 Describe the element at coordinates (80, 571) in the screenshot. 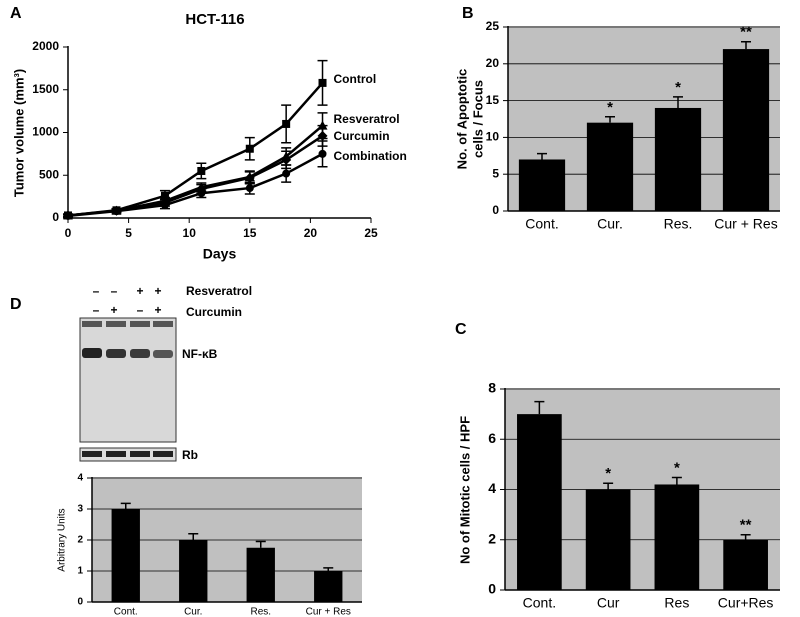

I see `y-tick-label: 1` at that location.